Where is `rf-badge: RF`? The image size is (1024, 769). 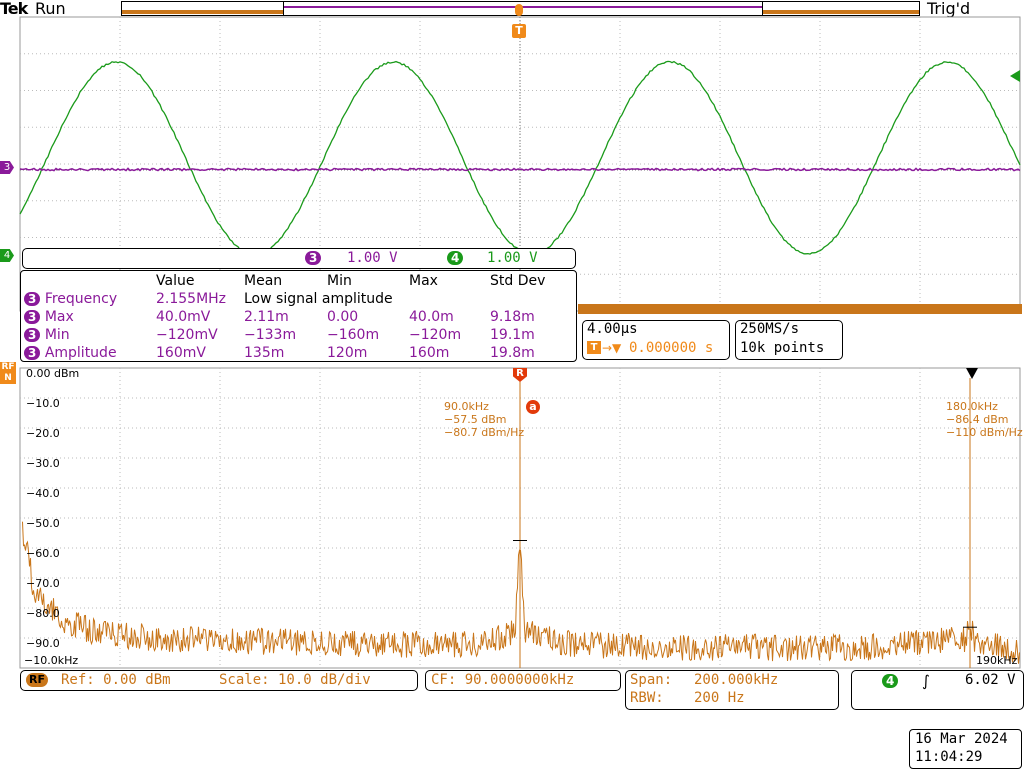 rf-badge: RF is located at coordinates (37, 680).